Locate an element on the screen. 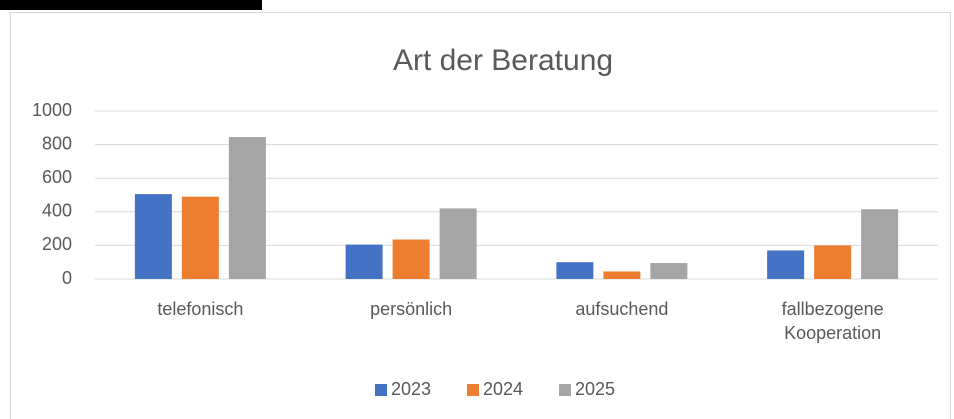 This screenshot has width=954, height=419. x-tick-label: telefonisch is located at coordinates (200, 309).